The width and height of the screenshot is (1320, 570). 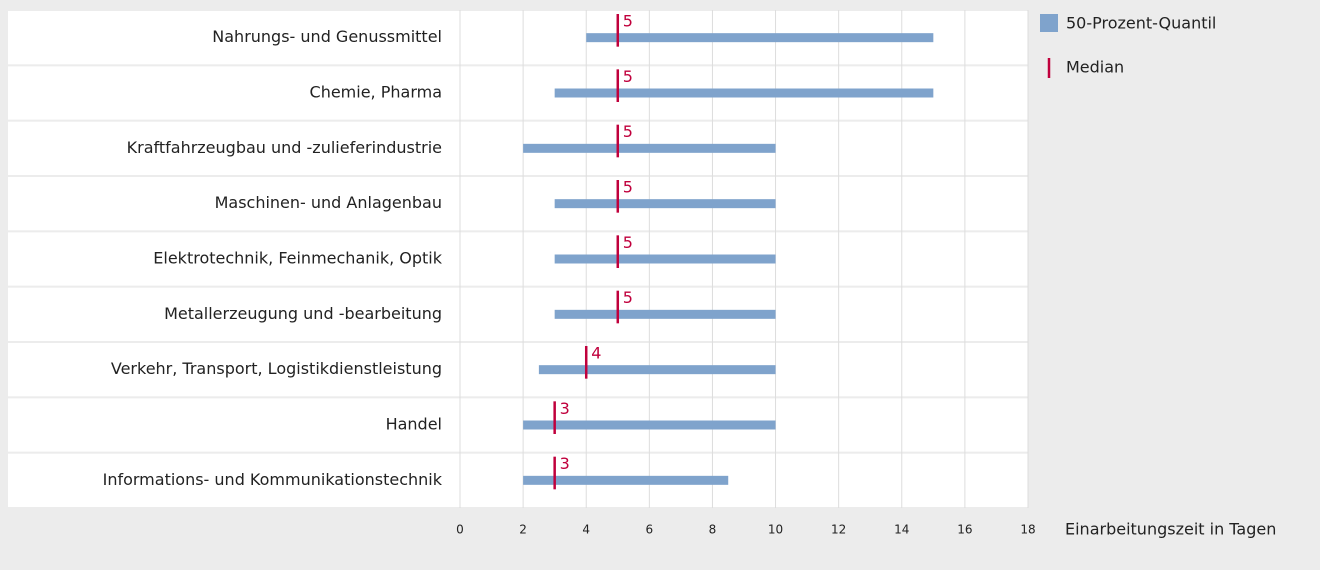 What do you see at coordinates (1095, 67) in the screenshot?
I see `legend-label: Median` at bounding box center [1095, 67].